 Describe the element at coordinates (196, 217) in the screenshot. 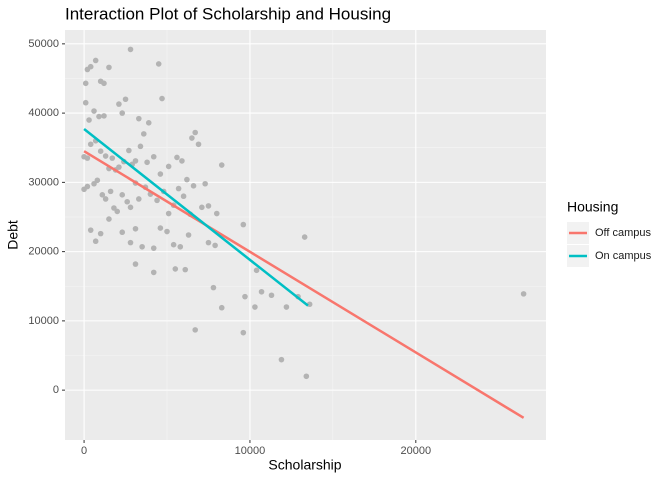

I see `regression-line` at that location.